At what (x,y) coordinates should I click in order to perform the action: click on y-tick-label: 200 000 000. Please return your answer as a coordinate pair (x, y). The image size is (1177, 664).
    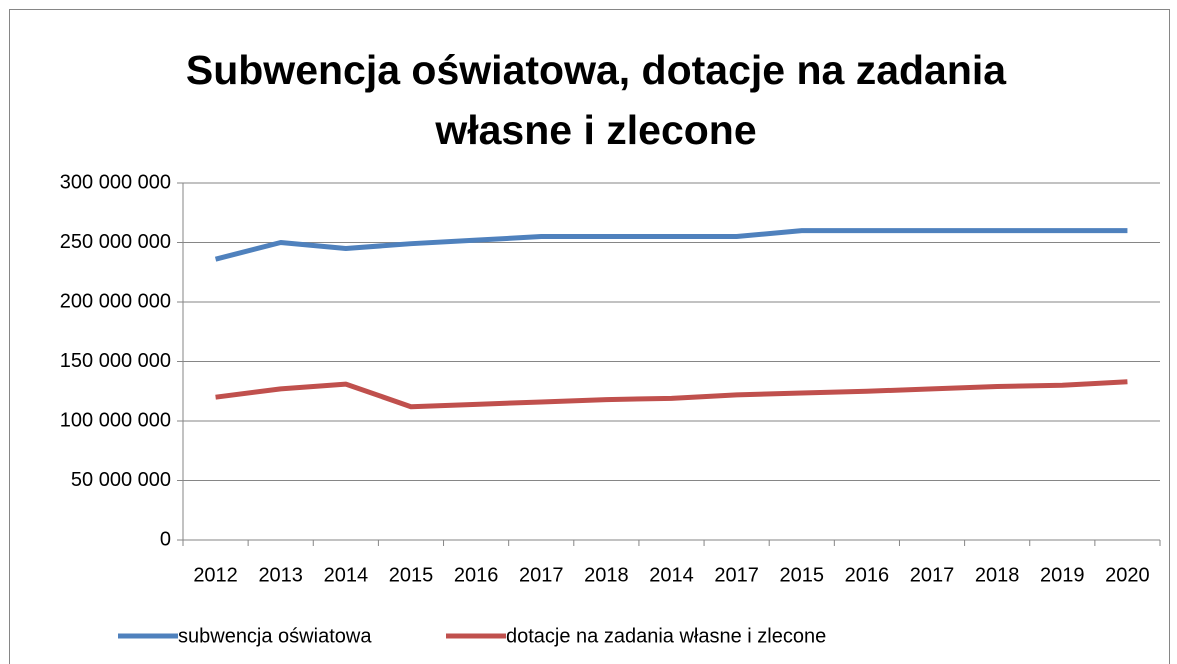
    Looking at the image, I should click on (115, 301).